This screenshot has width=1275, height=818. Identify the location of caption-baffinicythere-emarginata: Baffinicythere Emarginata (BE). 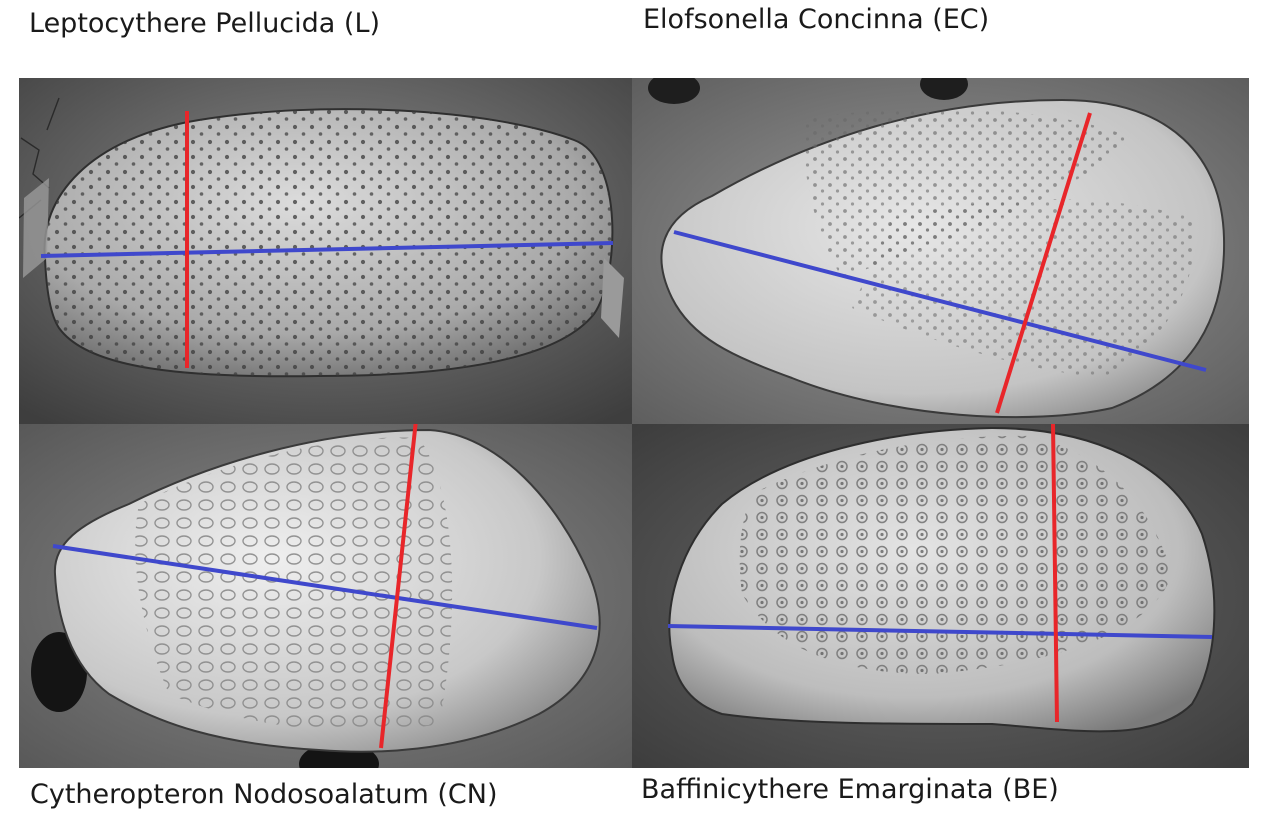
(850, 789).